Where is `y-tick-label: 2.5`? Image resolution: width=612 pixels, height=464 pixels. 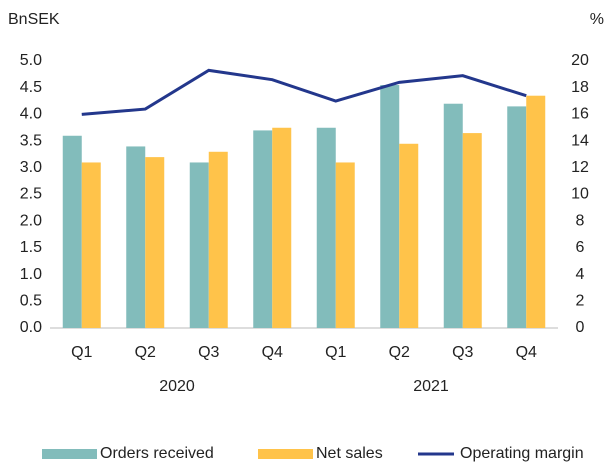 y-tick-label: 2.5 is located at coordinates (31, 194).